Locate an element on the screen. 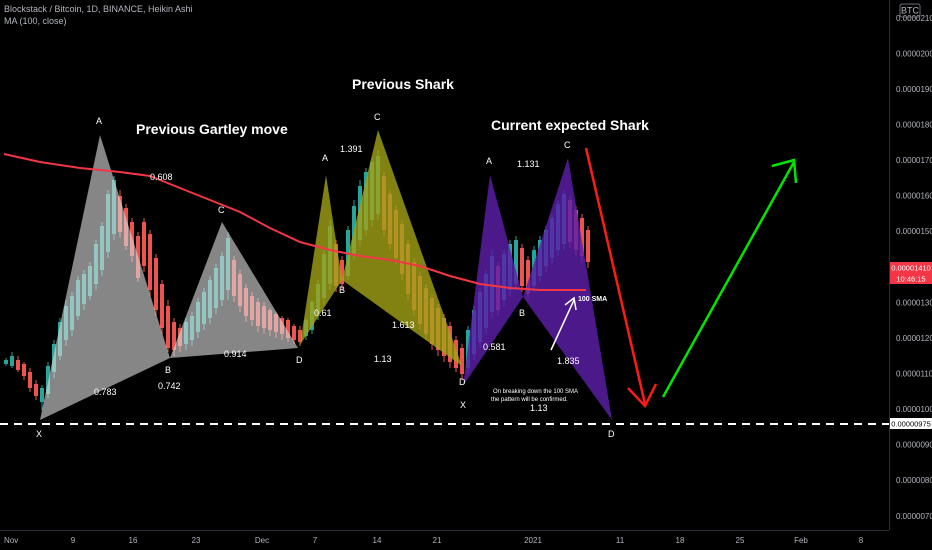 This screenshot has width=932, height=550. up-arrow is located at coordinates (729, 278).